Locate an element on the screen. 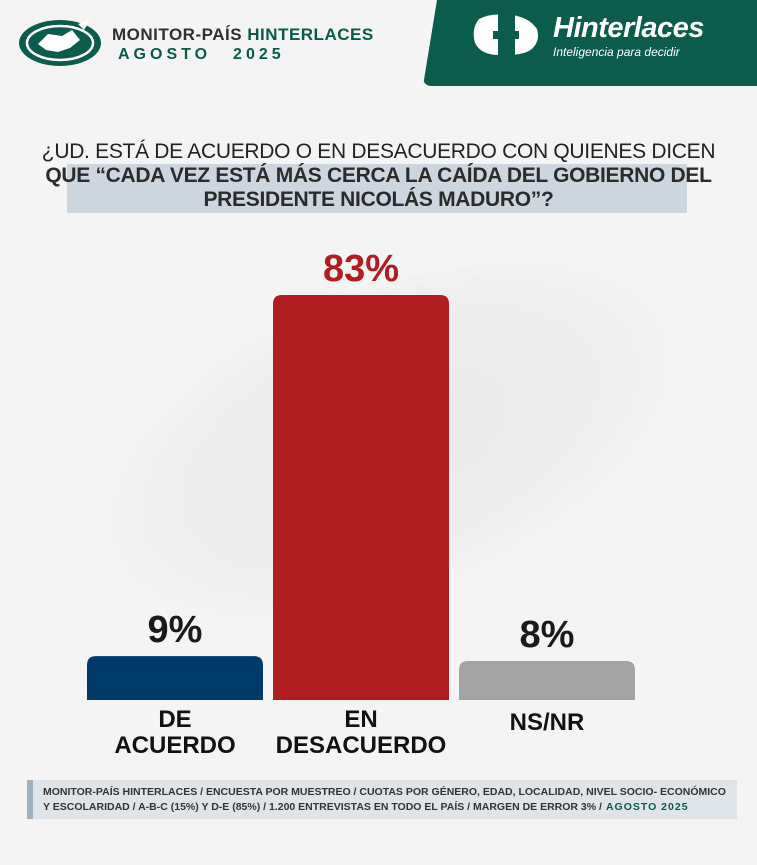 The width and height of the screenshot is (757, 865). category-label-0-1: ACUERDO is located at coordinates (174, 745).